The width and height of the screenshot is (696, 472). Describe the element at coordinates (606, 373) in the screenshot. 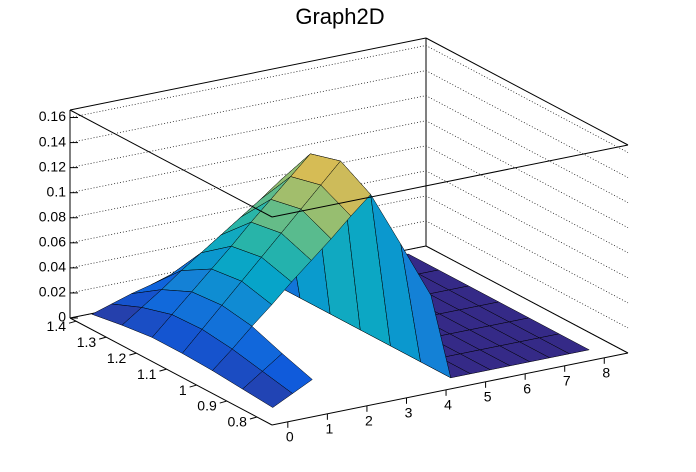

I see `x-tick-label: 8` at that location.